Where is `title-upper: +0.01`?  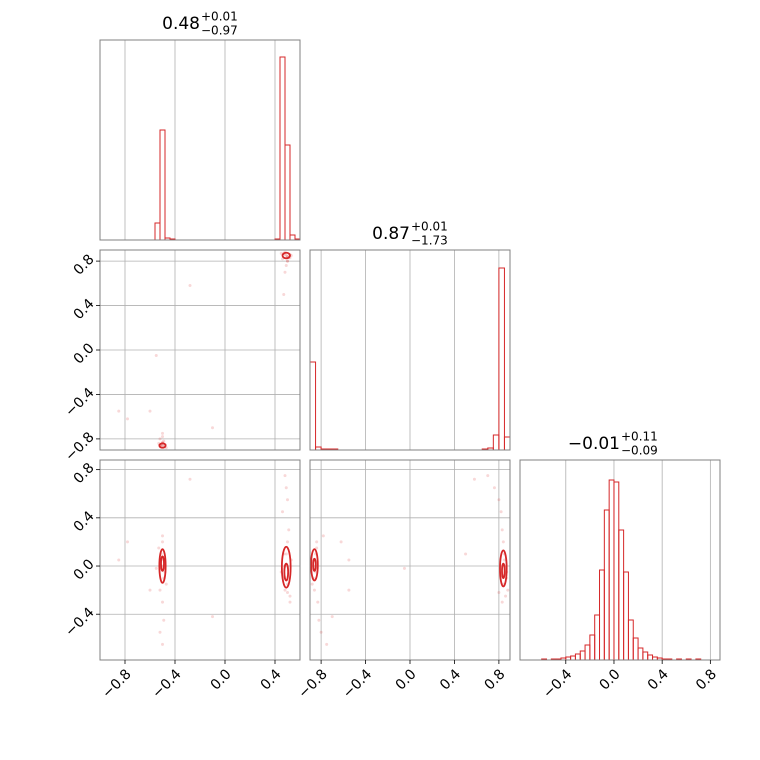 title-upper: +0.01 is located at coordinates (219, 17).